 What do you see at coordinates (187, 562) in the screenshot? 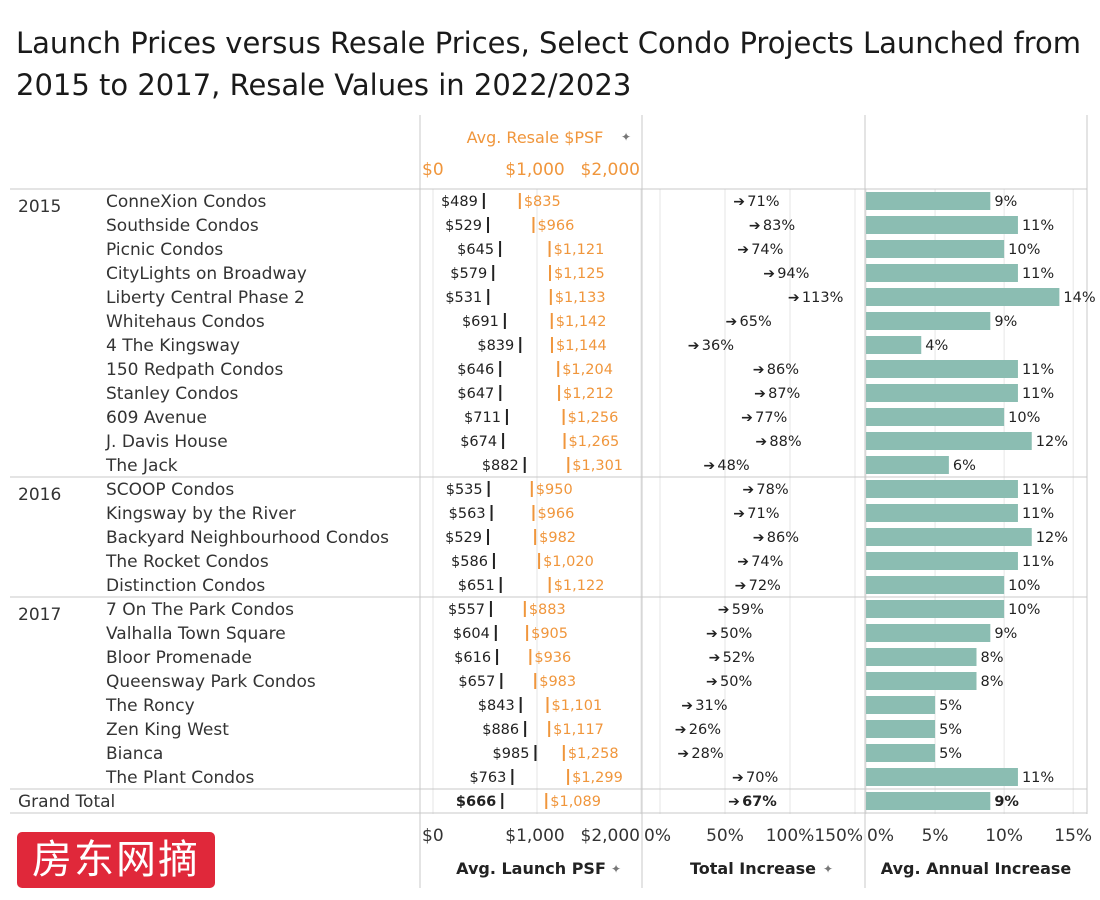
I see `project-name: The Rocket Condos` at bounding box center [187, 562].